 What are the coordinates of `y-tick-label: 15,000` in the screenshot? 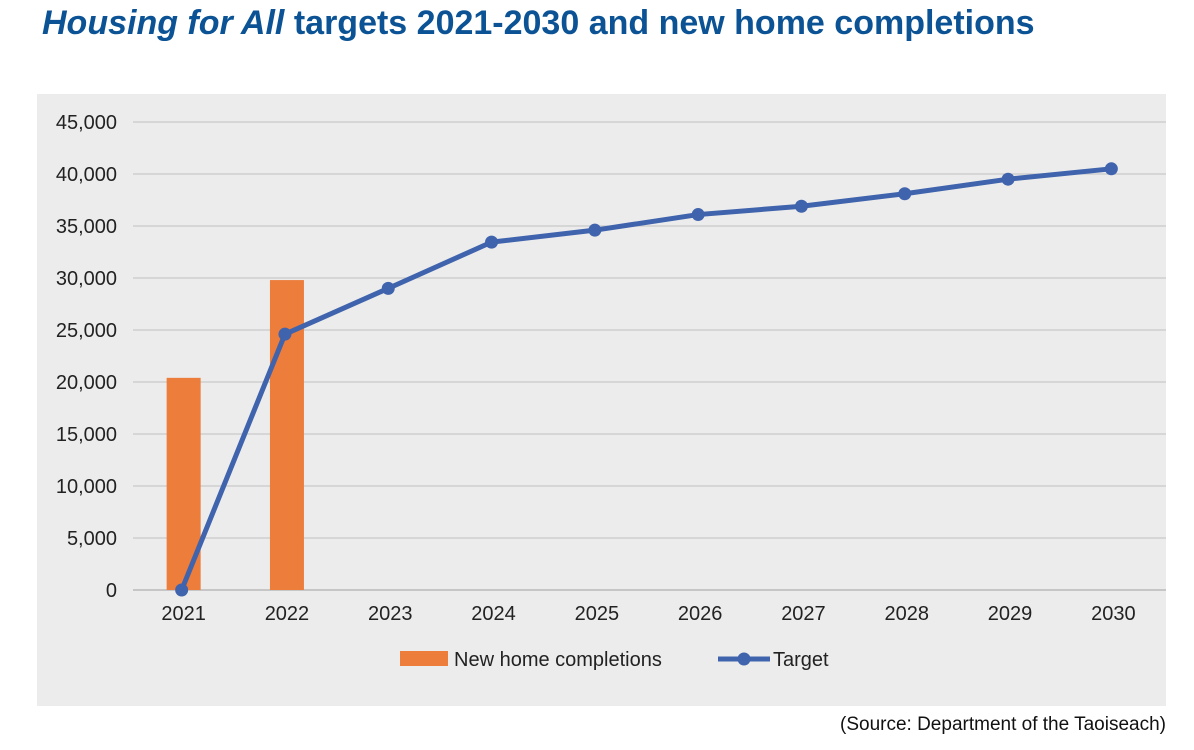 It's located at (86, 435).